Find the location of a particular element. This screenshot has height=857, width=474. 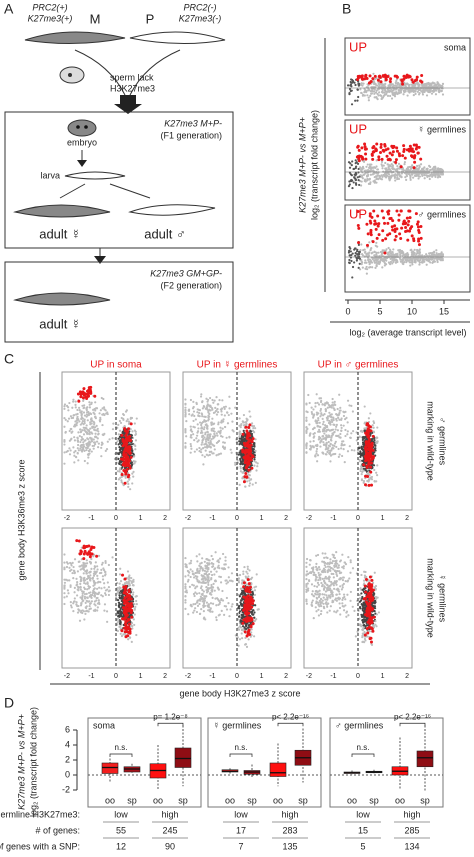

parent-label: M is located at coordinates (95, 18).